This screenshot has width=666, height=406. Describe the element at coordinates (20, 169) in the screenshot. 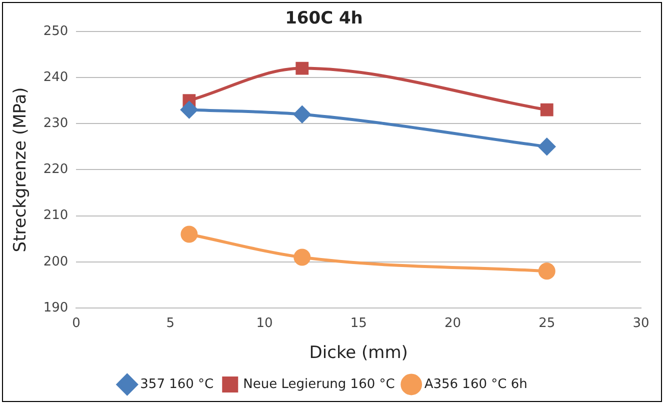

I see `y-axis-title: Streckgrenze (MPa)` at that location.